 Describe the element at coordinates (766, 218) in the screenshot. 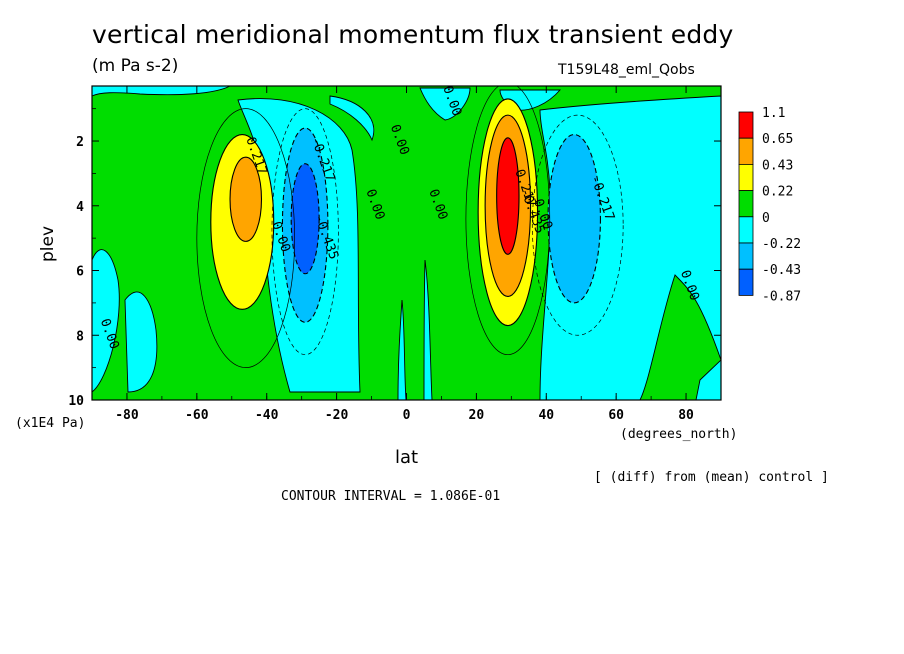

I see `colorbar-label: 0` at that location.